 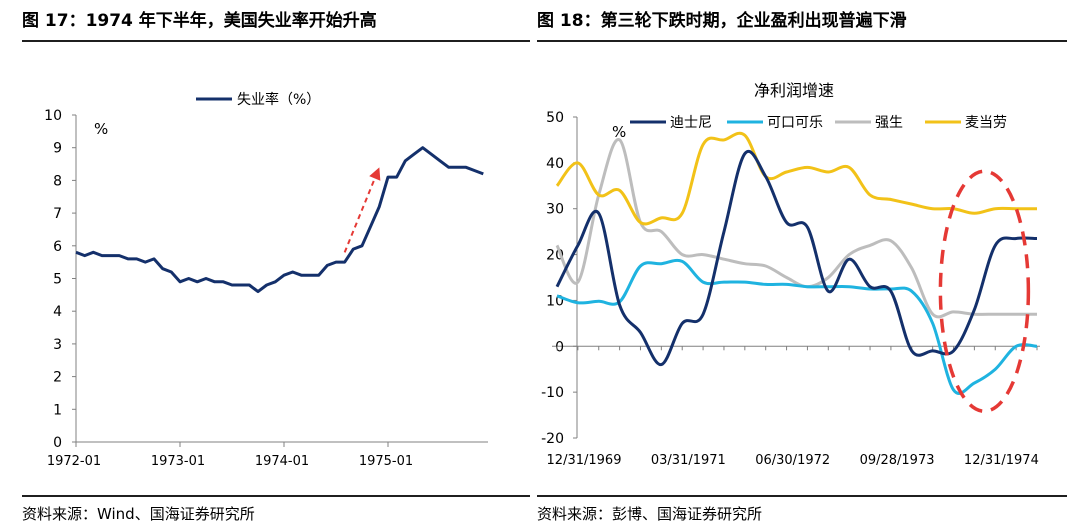 I want to click on left-y-tick-label: 1, so click(x=57, y=410).